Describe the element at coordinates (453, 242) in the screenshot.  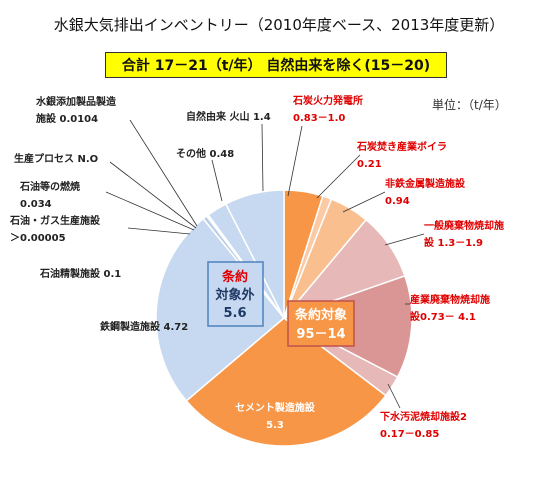
I see `slice-label-line: 設 1.3－1.9` at that location.